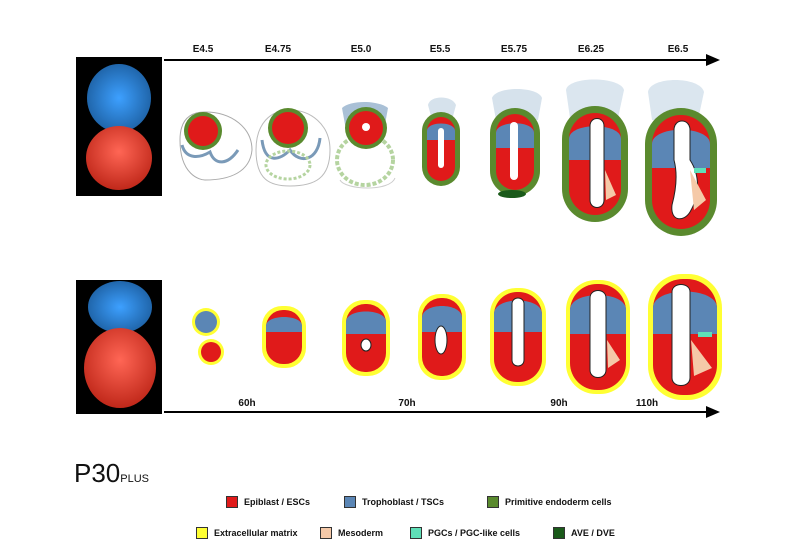 The height and width of the screenshot is (548, 793). Describe the element at coordinates (119, 347) in the screenshot. I see `microscopy-image-synthetic-embryo` at that location.